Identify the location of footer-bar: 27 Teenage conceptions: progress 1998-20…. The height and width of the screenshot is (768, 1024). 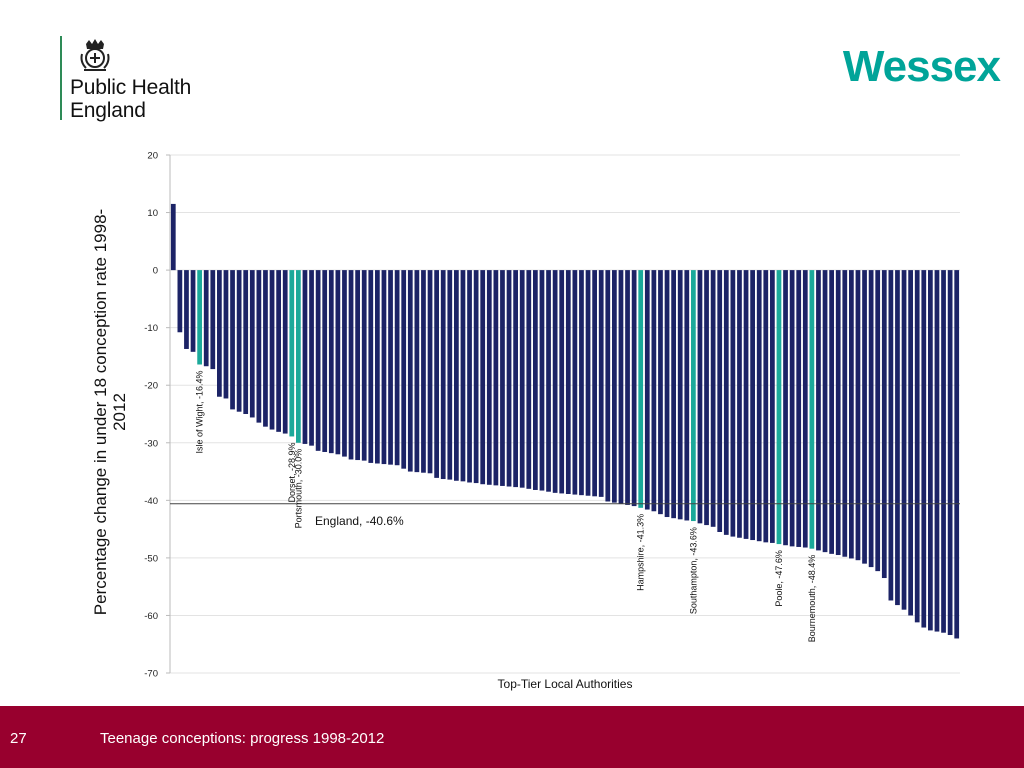
(512, 737).